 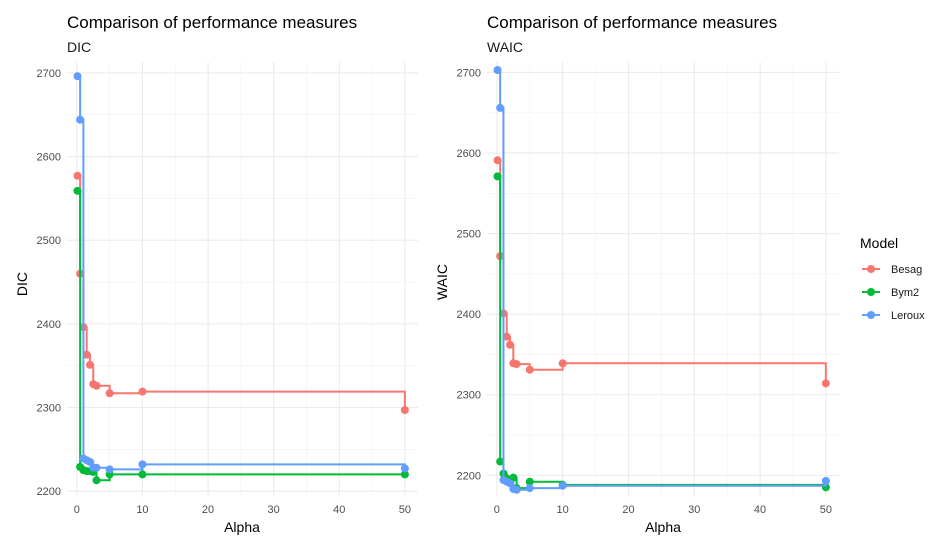 What do you see at coordinates (760, 510) in the screenshot?
I see `waic-x-tick-label: 40` at bounding box center [760, 510].